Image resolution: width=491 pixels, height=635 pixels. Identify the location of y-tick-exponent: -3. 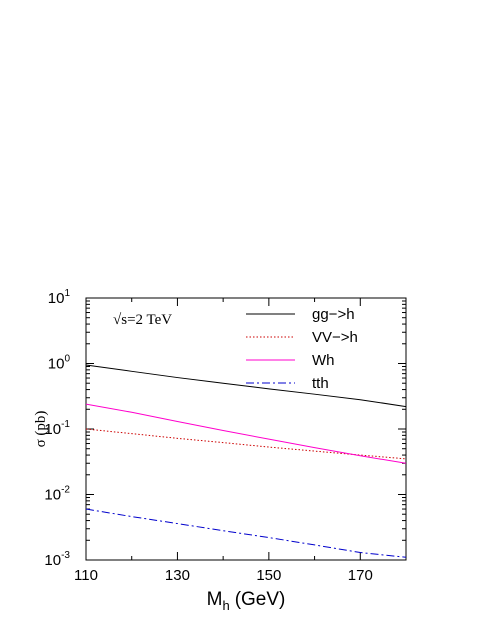
(65, 555).